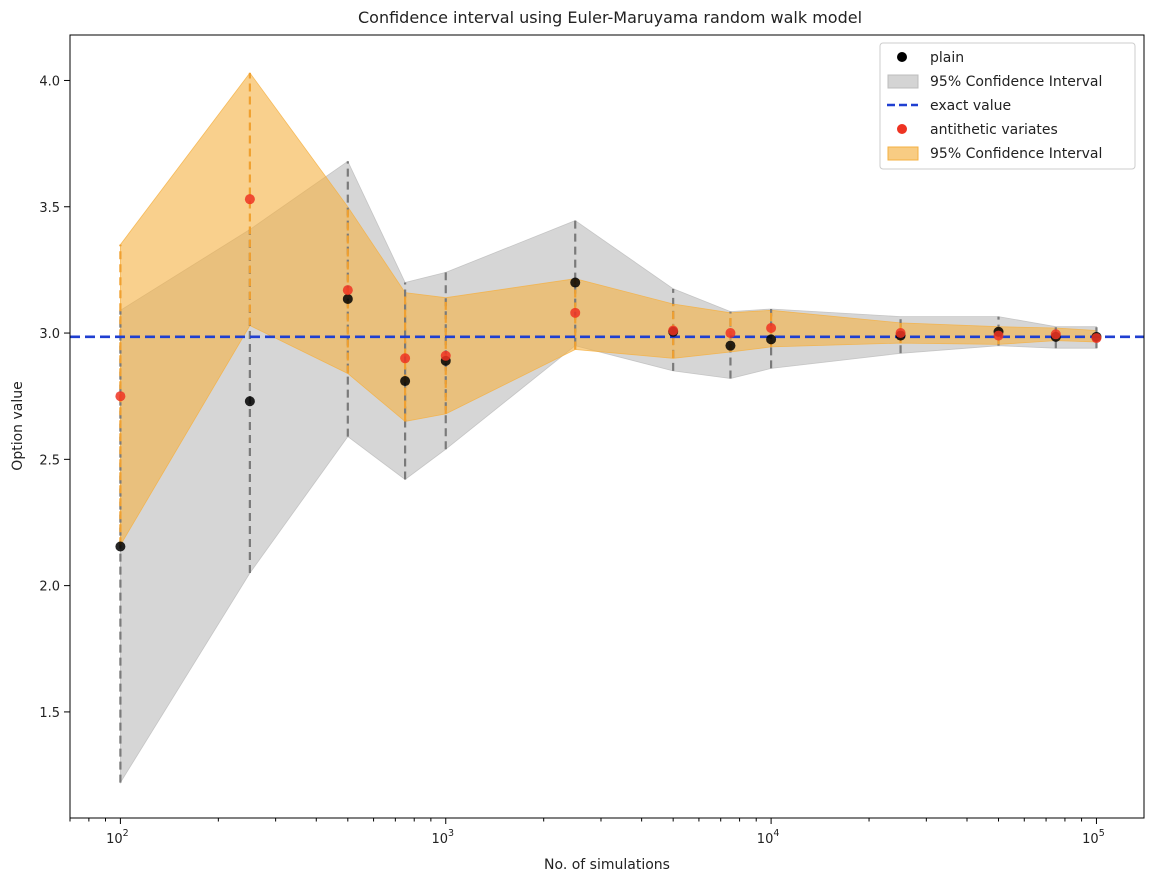  I want to click on y-tick-label: 4.0, so click(49, 81).